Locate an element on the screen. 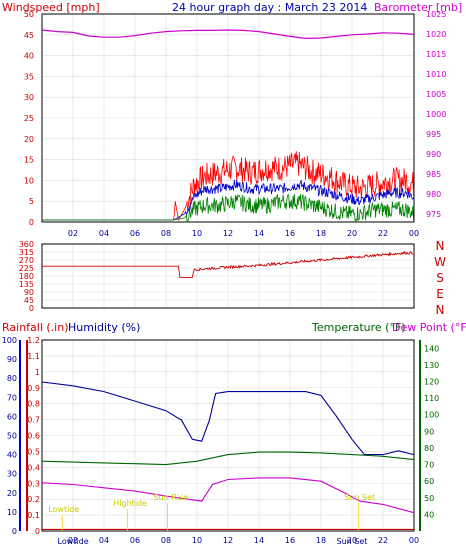 Image resolution: width=466 pixels, height=555 pixels. weather-x-tick: 06 is located at coordinates (135, 540).